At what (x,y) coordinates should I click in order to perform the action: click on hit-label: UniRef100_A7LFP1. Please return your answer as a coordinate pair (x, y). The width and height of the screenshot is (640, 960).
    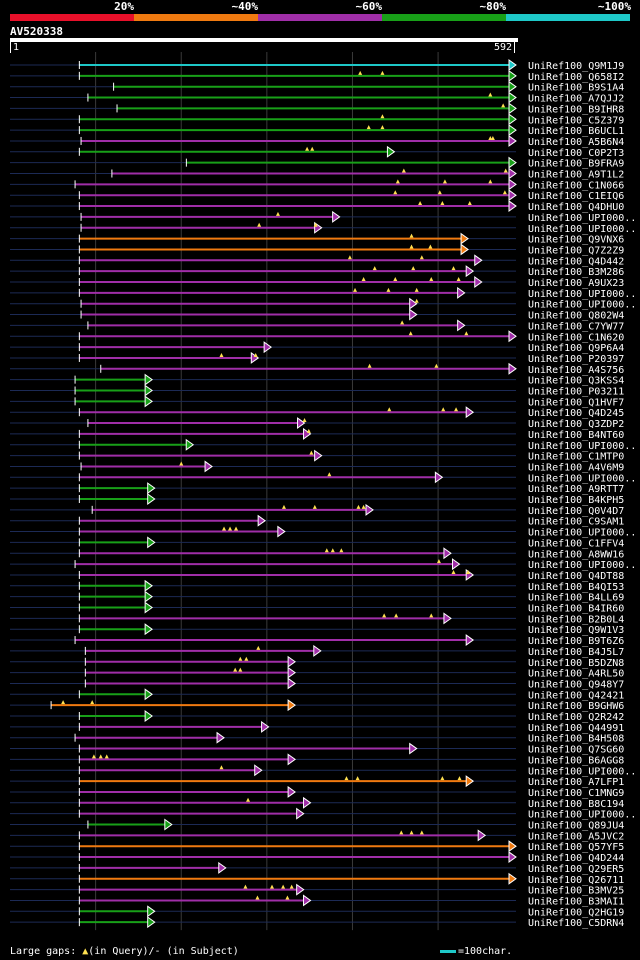
    Looking at the image, I should click on (576, 782).